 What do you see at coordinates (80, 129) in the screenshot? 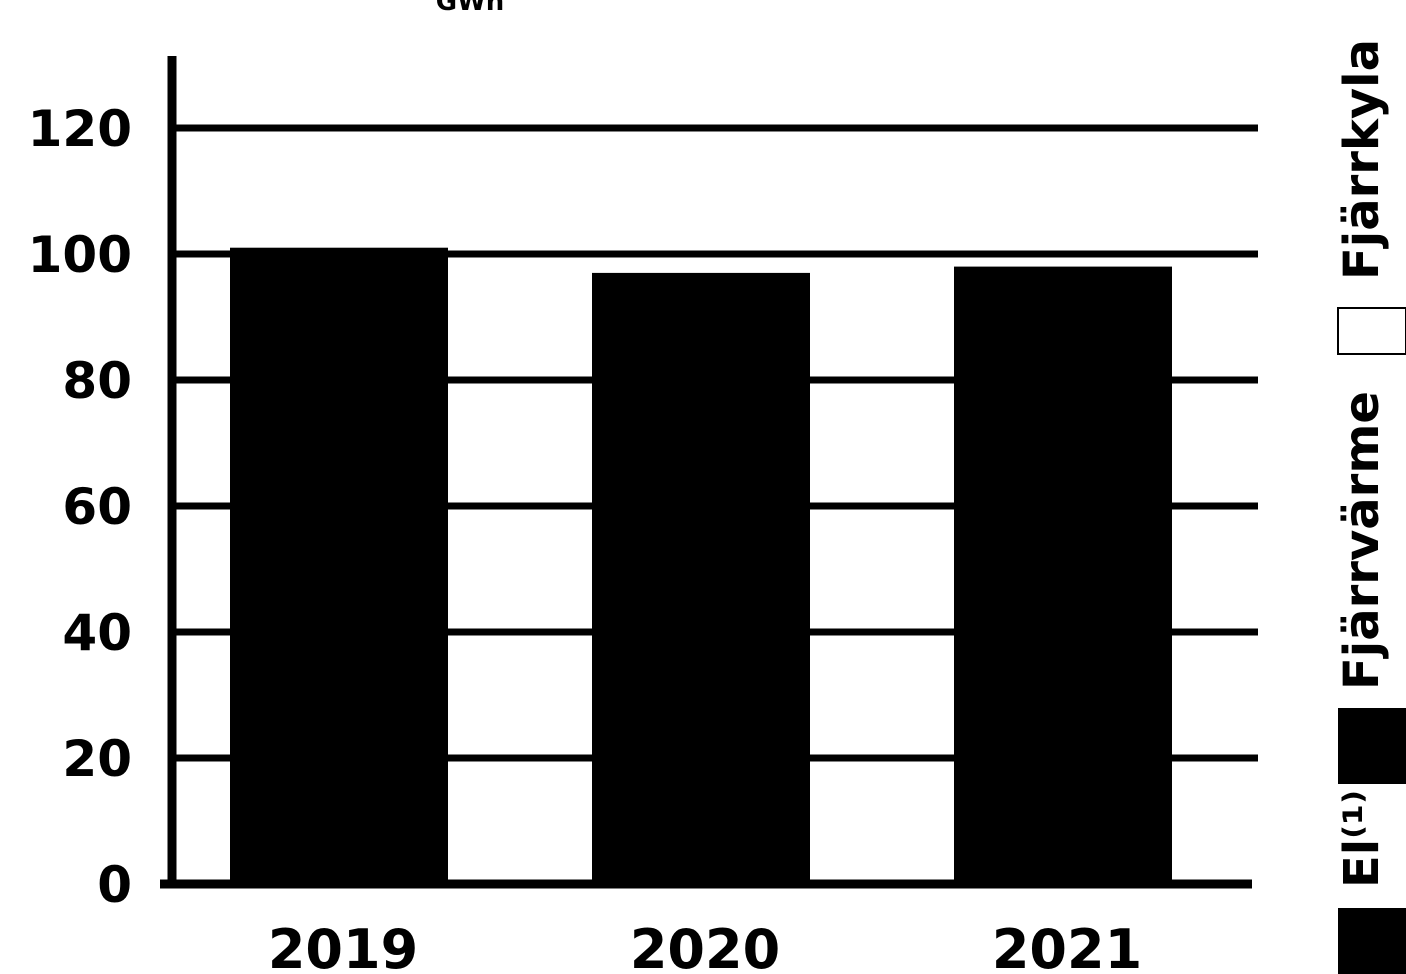
I see `y-tick-label: 120` at bounding box center [80, 129].